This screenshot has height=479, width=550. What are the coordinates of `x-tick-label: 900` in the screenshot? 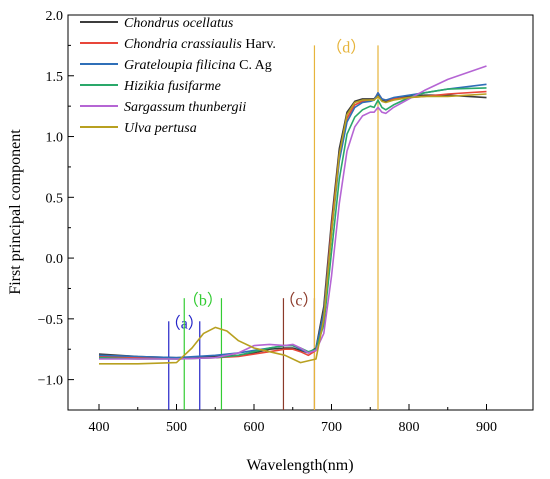 It's located at (486, 427).